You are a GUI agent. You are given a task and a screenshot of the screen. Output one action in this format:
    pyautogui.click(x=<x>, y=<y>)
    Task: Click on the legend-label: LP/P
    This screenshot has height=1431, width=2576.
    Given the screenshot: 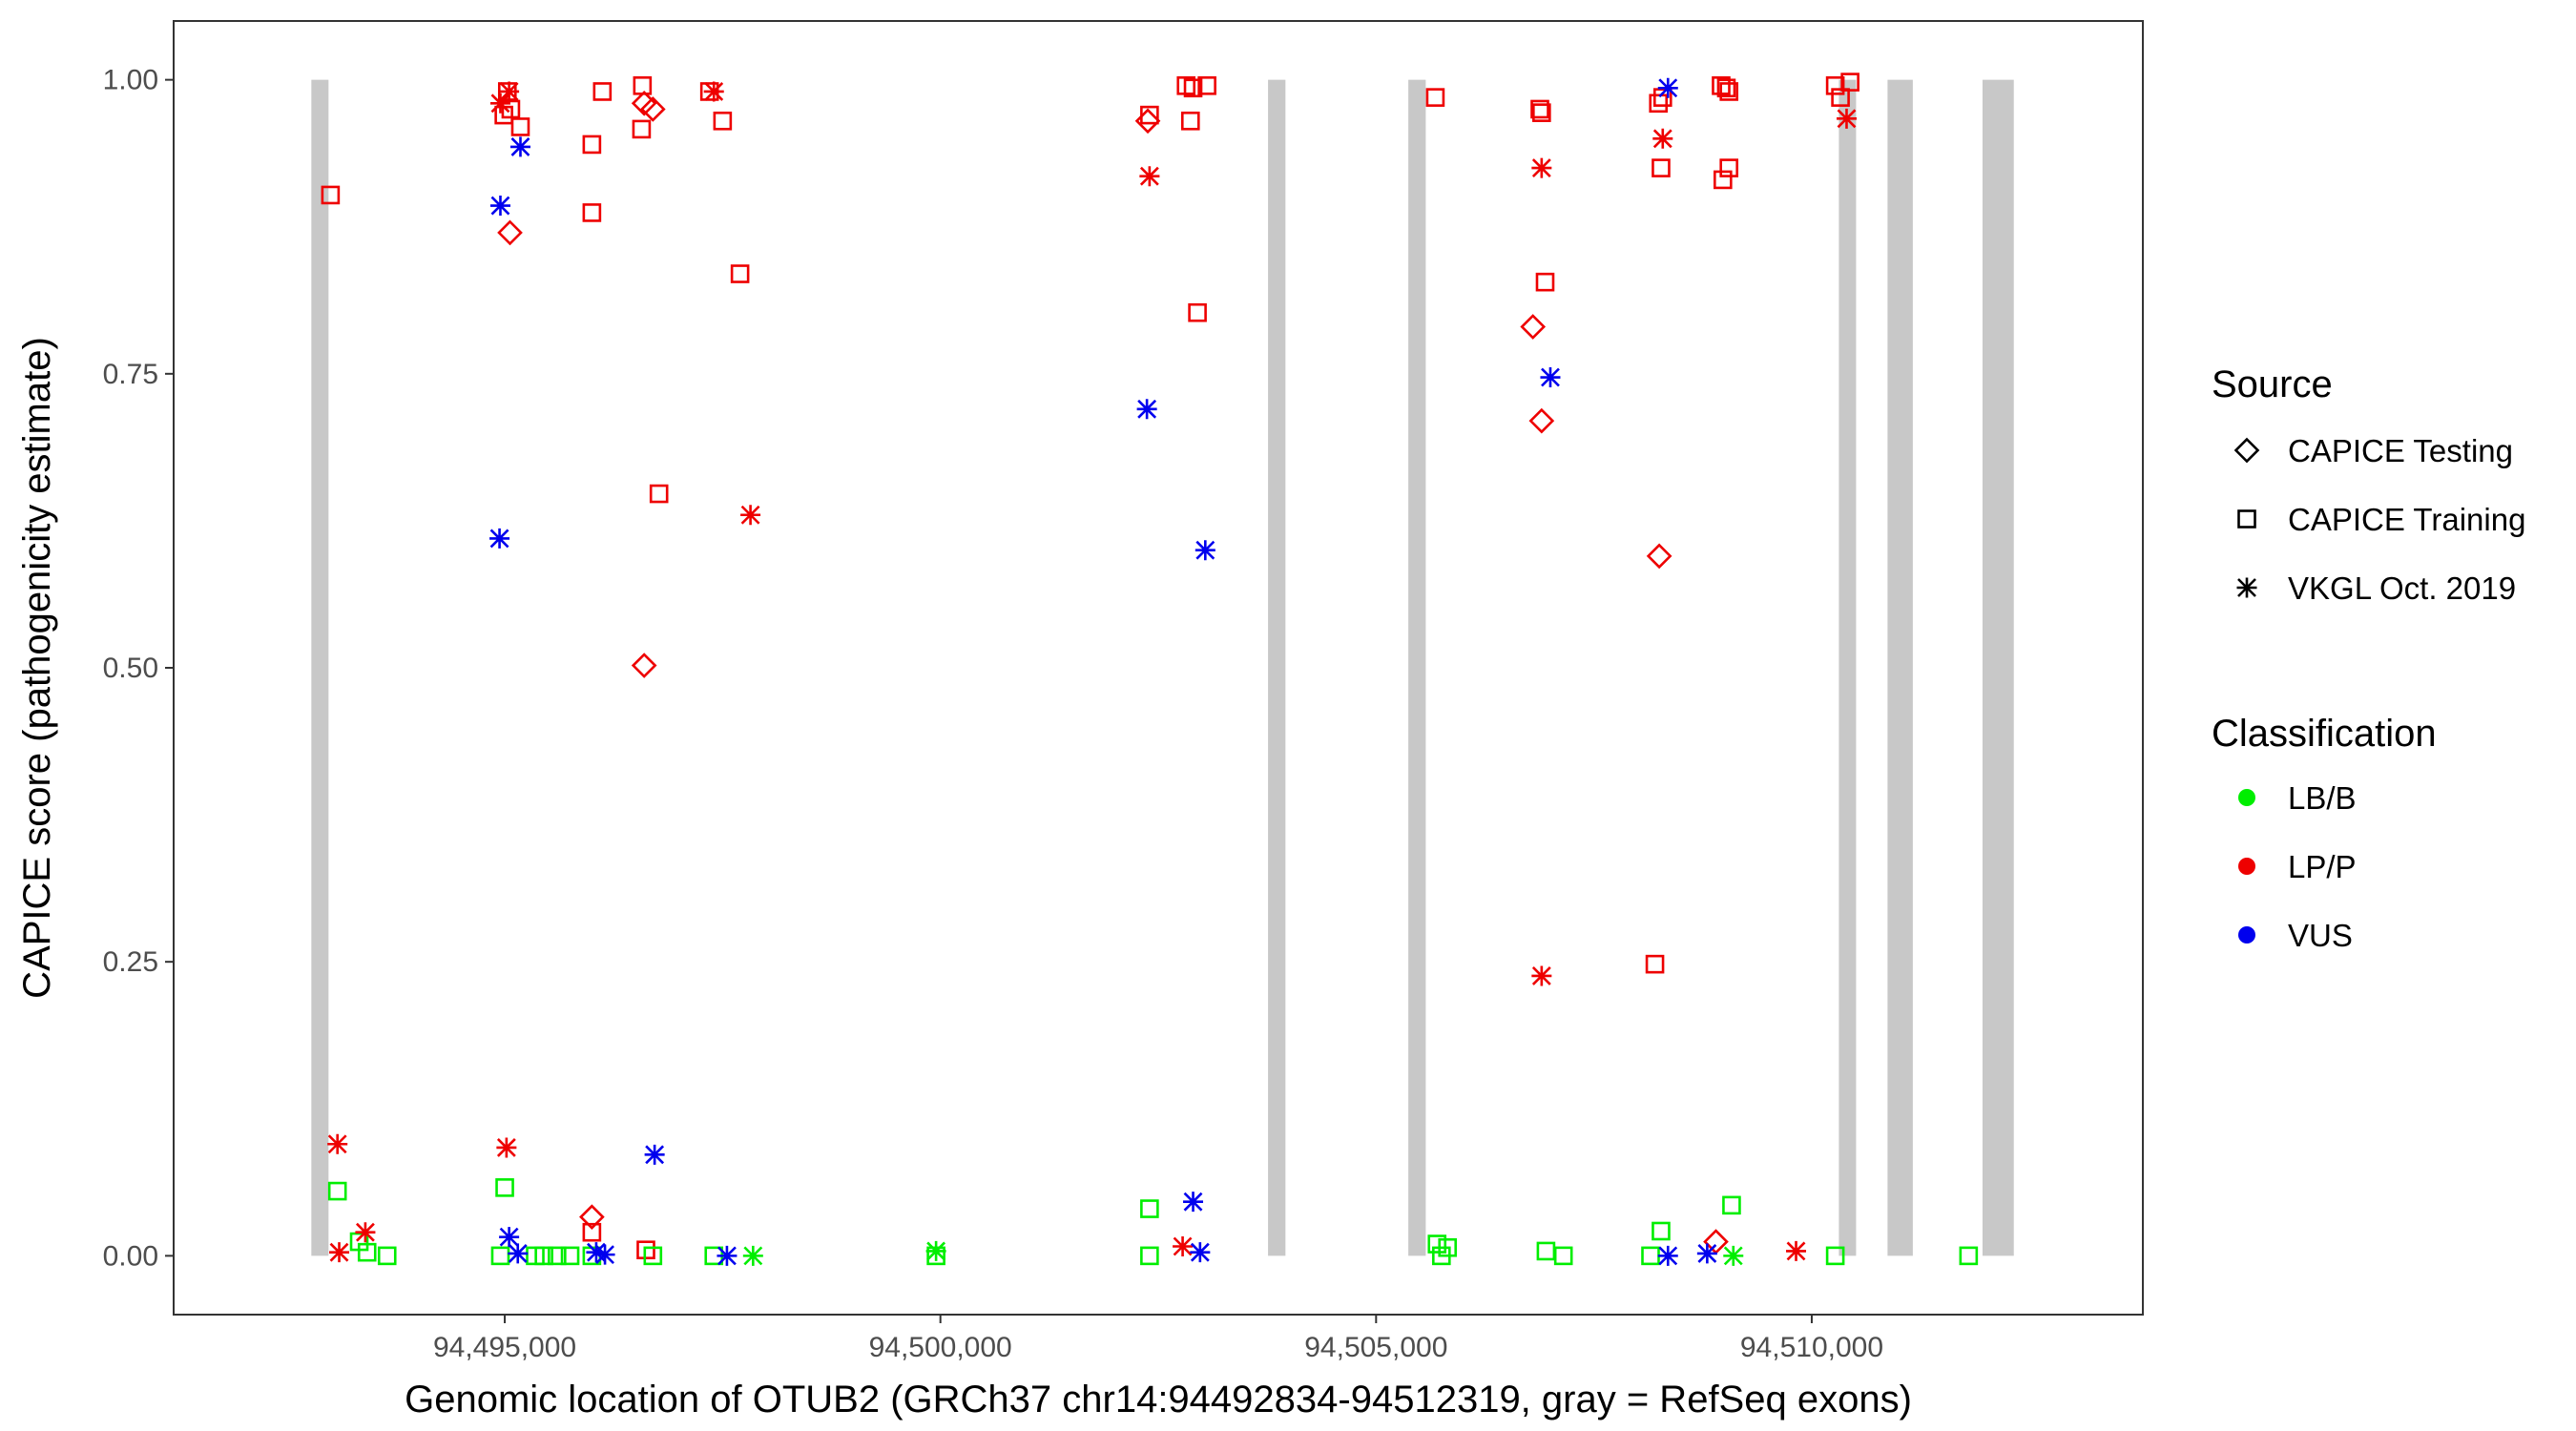 What is the action you would take?
    pyautogui.click(x=2322, y=866)
    